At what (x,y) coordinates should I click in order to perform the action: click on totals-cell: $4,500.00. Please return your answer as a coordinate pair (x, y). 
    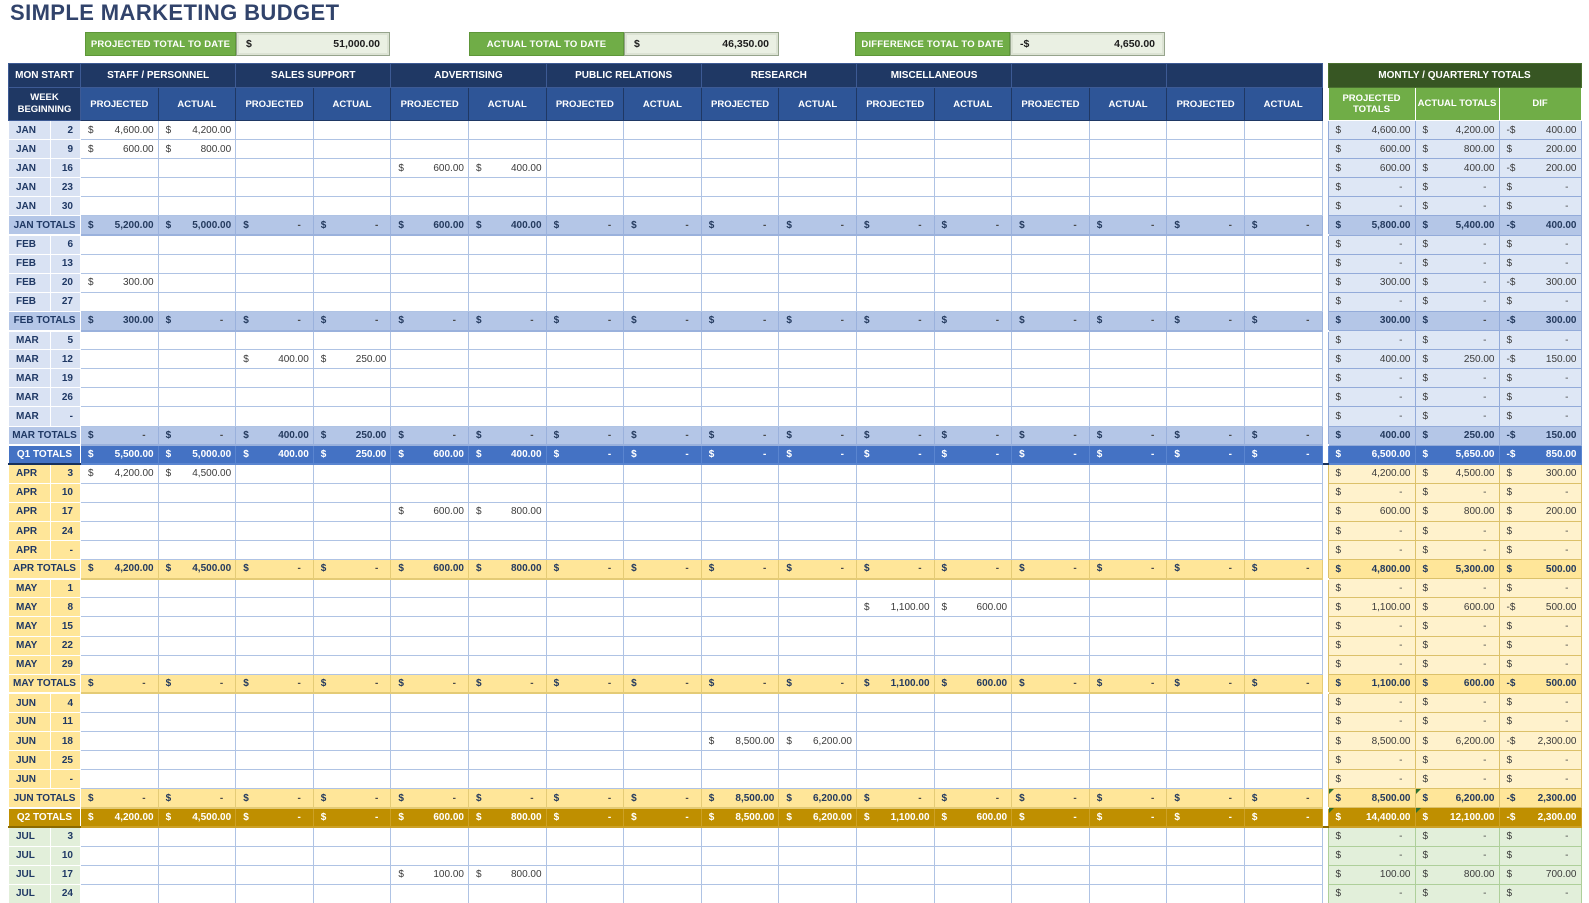
    Looking at the image, I should click on (1457, 473).